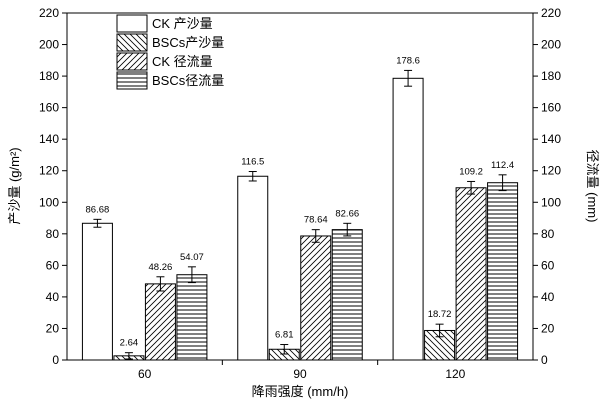 The height and width of the screenshot is (411, 600). Describe the element at coordinates (145, 374) in the screenshot. I see `x-tick-label: 60` at that location.